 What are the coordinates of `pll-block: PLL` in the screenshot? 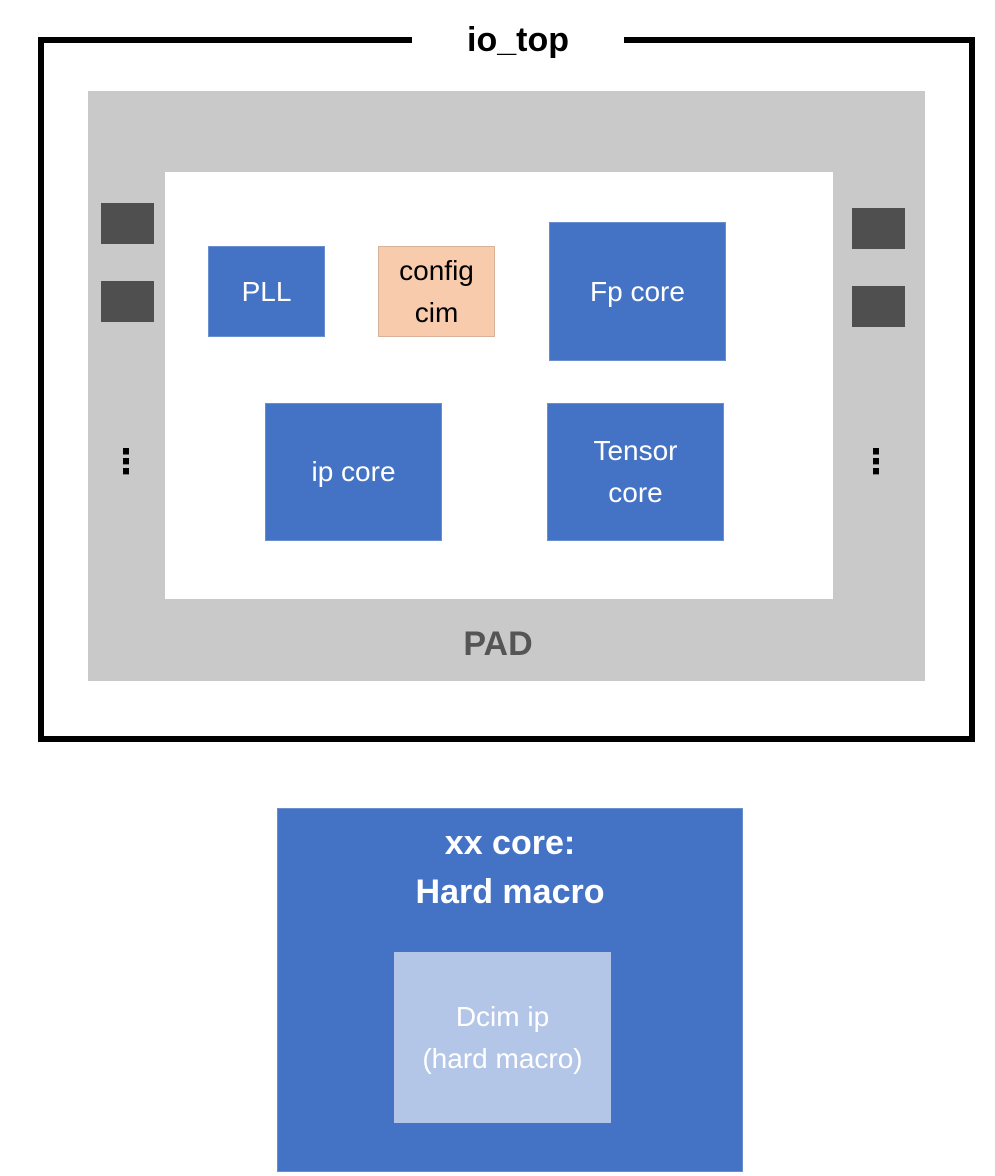 It's located at (266, 291).